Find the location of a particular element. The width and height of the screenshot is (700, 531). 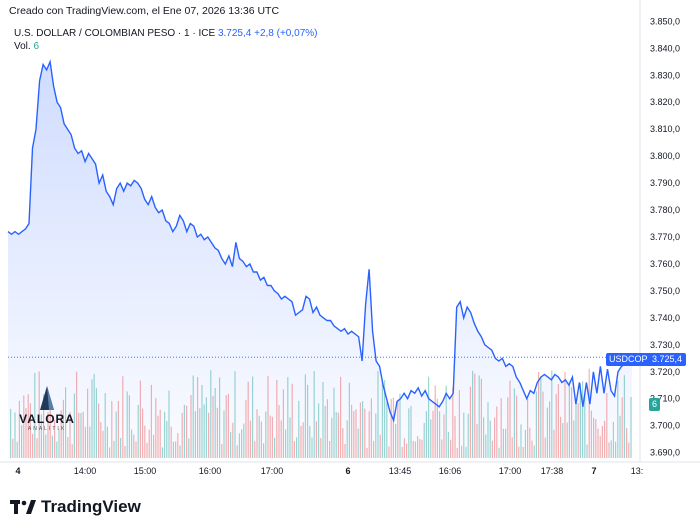

y-tick-label: 3.710,0 is located at coordinates (665, 399).